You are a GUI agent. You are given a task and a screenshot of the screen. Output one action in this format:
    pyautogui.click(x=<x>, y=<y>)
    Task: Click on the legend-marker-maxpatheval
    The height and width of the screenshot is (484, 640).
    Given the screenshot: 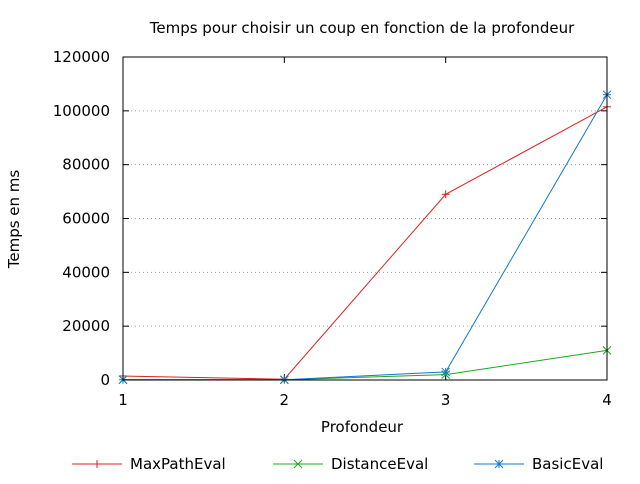 What is the action you would take?
    pyautogui.click(x=97, y=464)
    